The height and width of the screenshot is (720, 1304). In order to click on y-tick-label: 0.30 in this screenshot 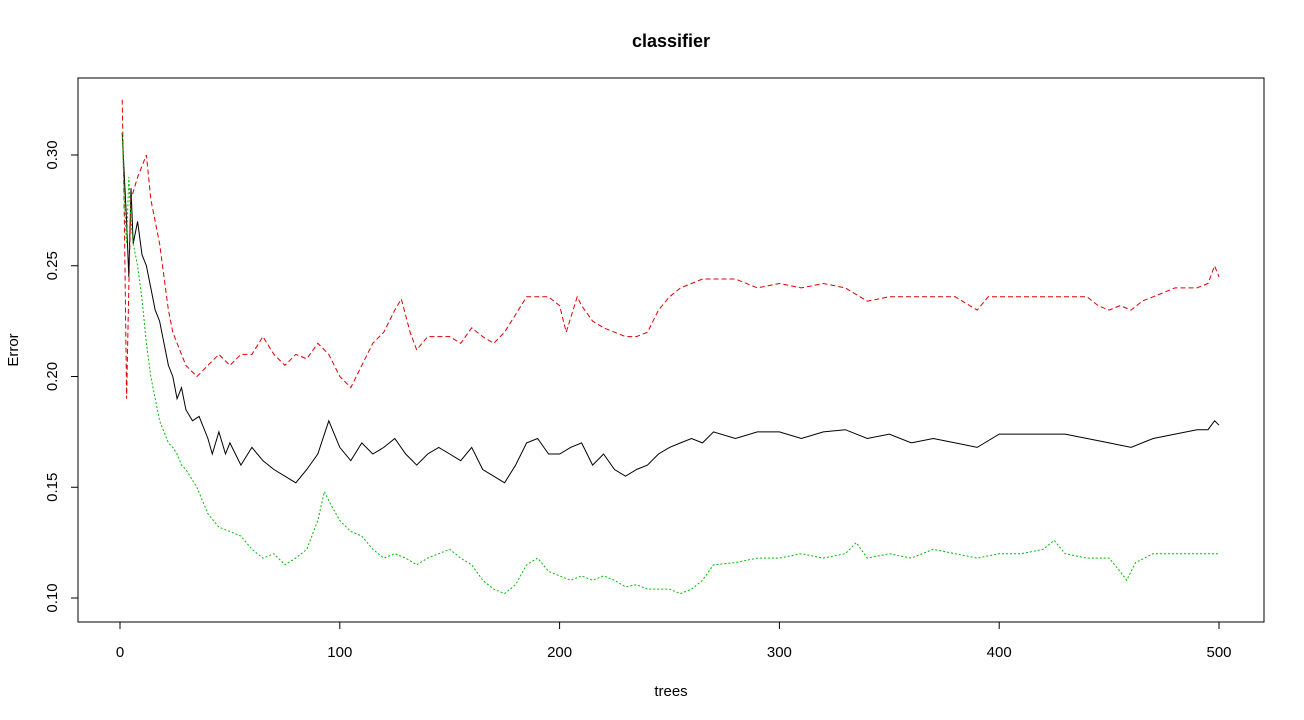, I will do `click(52, 154)`.